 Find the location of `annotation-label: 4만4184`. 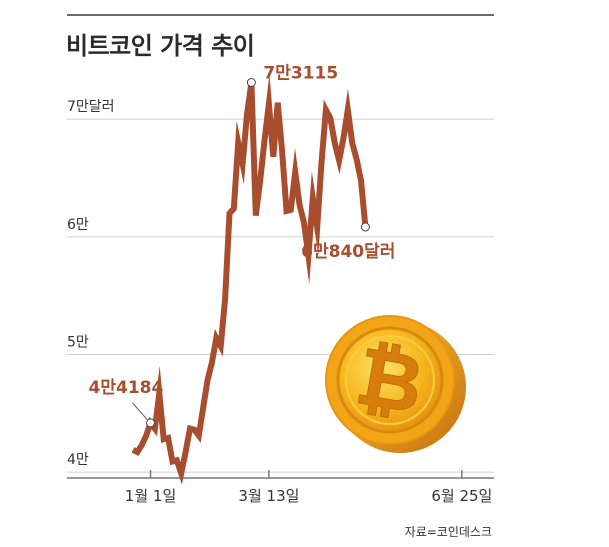

annotation-label: 4만4184 is located at coordinates (126, 388).